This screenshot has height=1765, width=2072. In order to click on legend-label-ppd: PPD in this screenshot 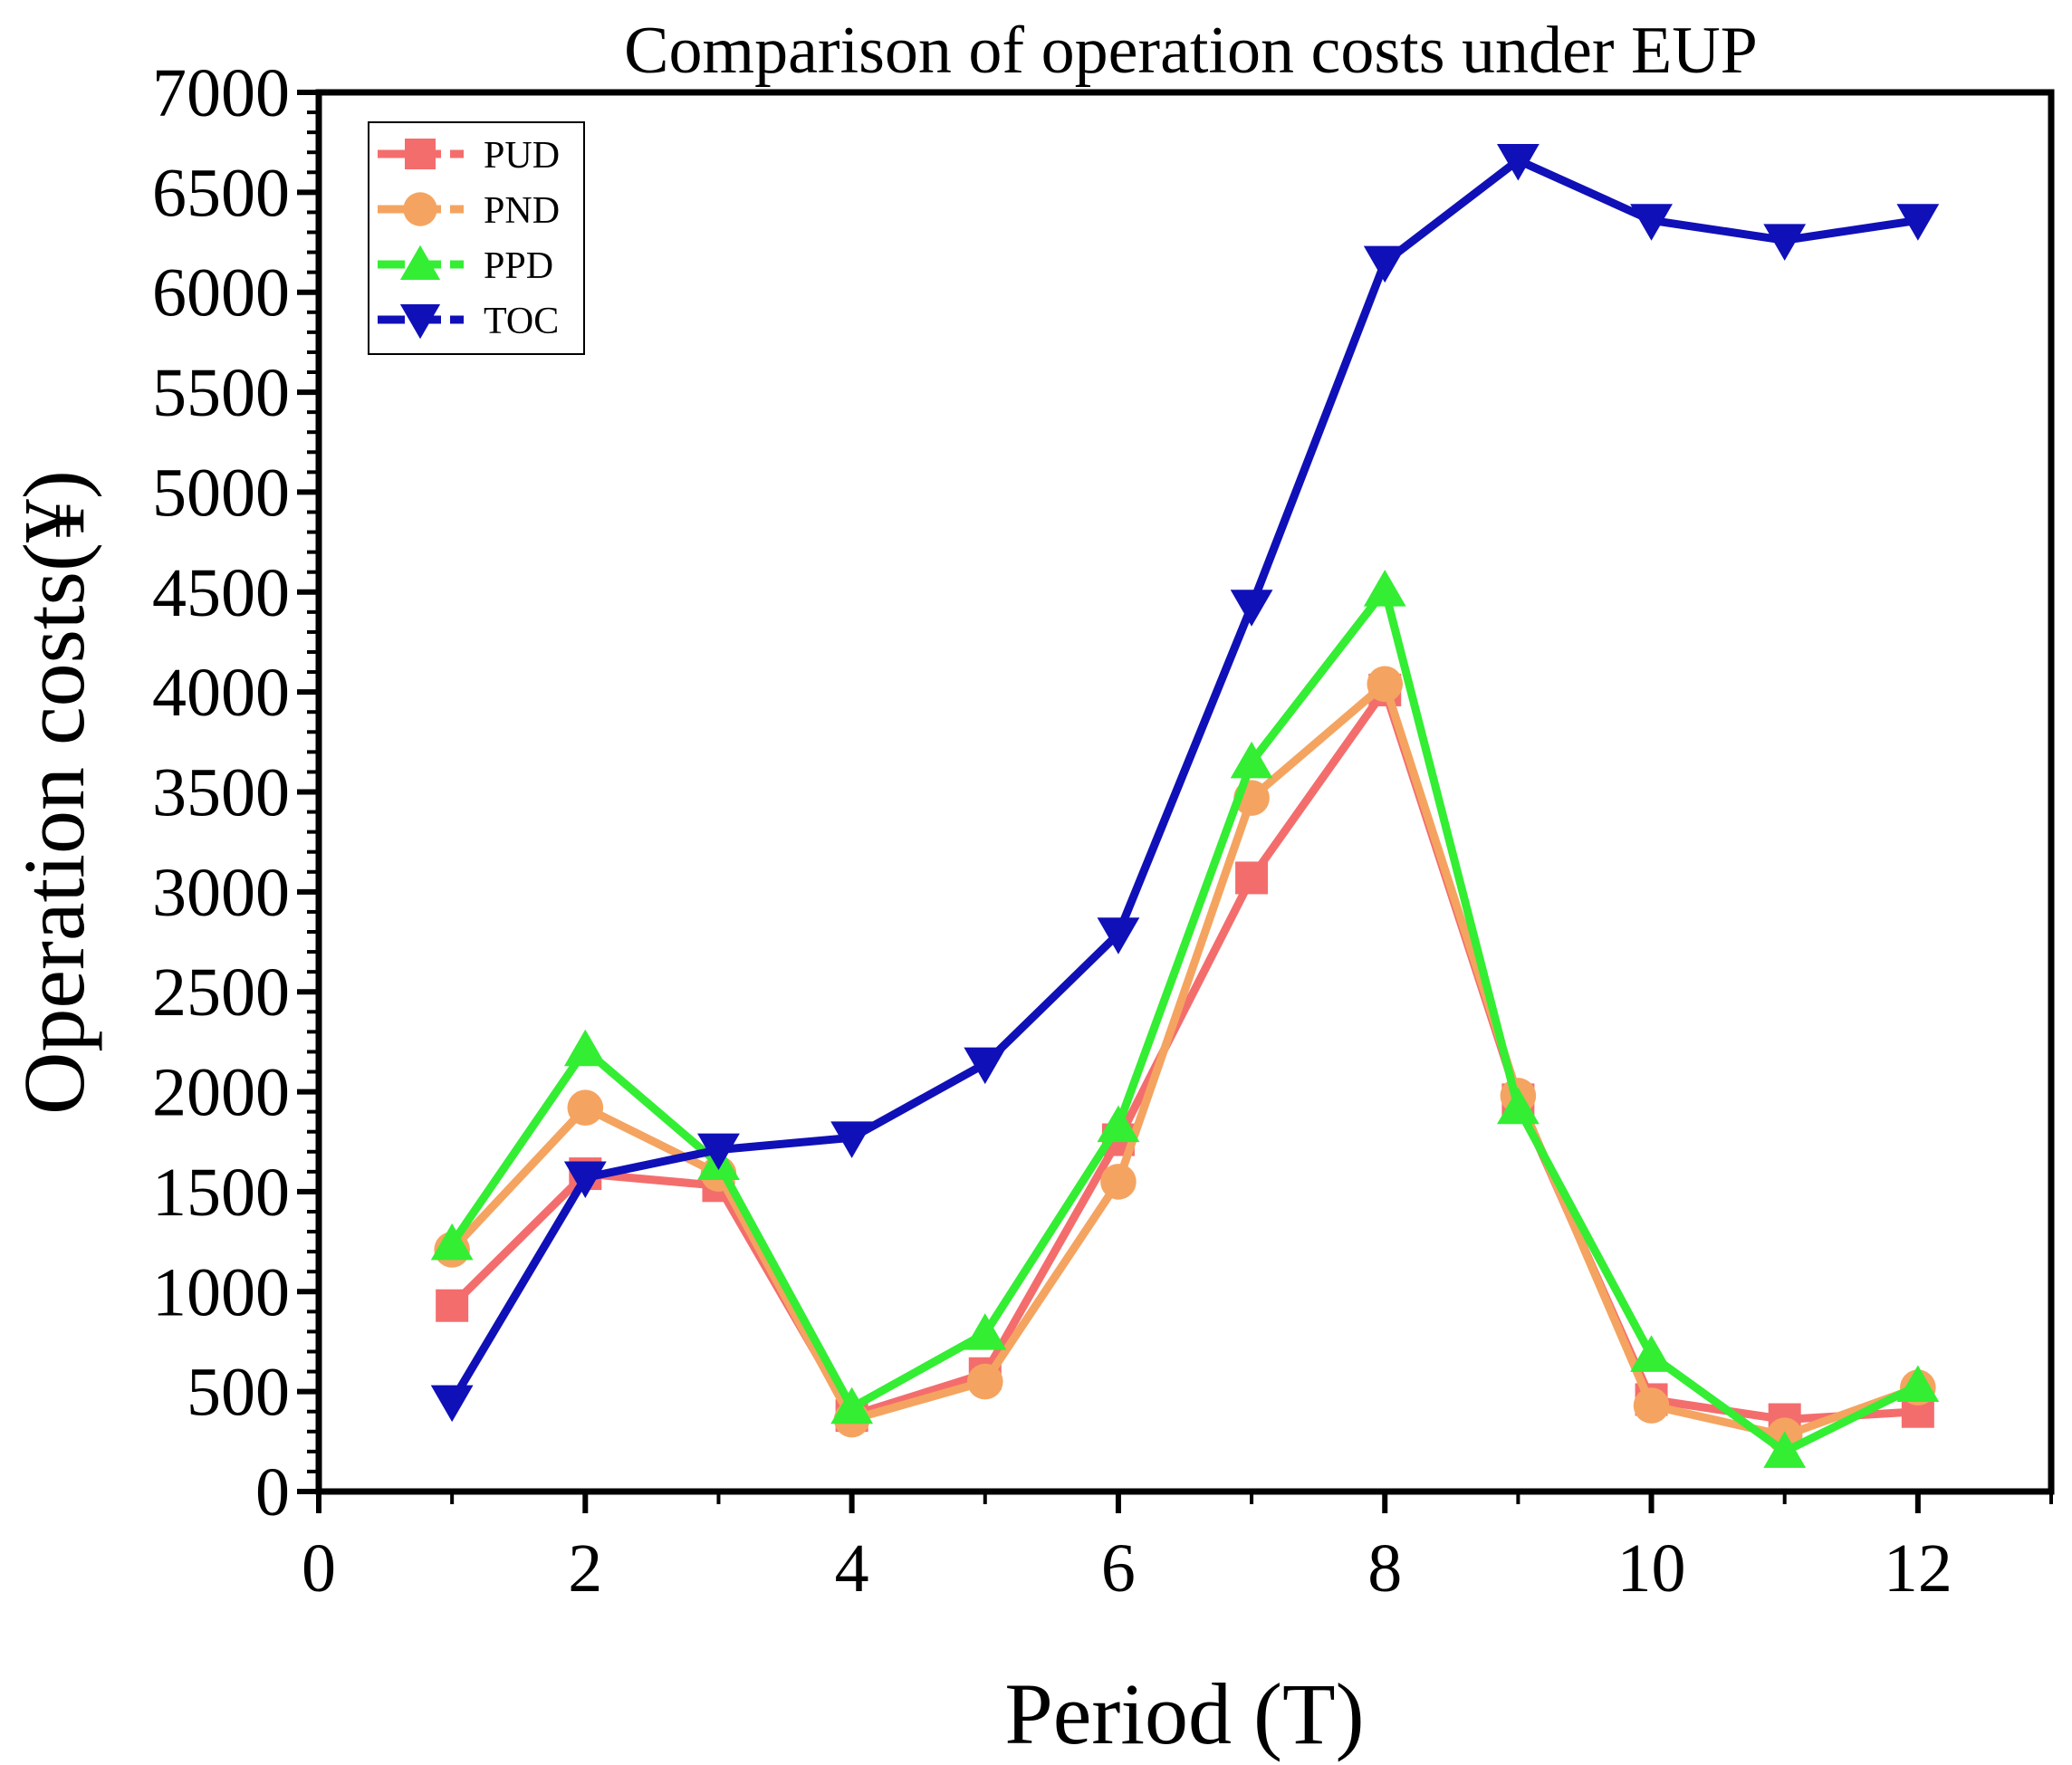, I will do `click(518, 266)`.